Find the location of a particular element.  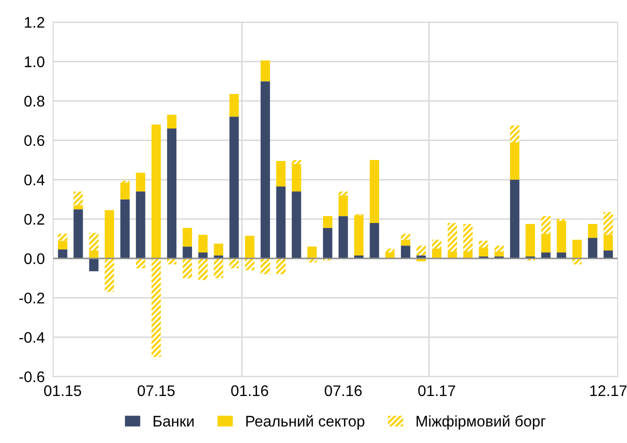

y-tick-label: -0.4 is located at coordinates (32, 337).